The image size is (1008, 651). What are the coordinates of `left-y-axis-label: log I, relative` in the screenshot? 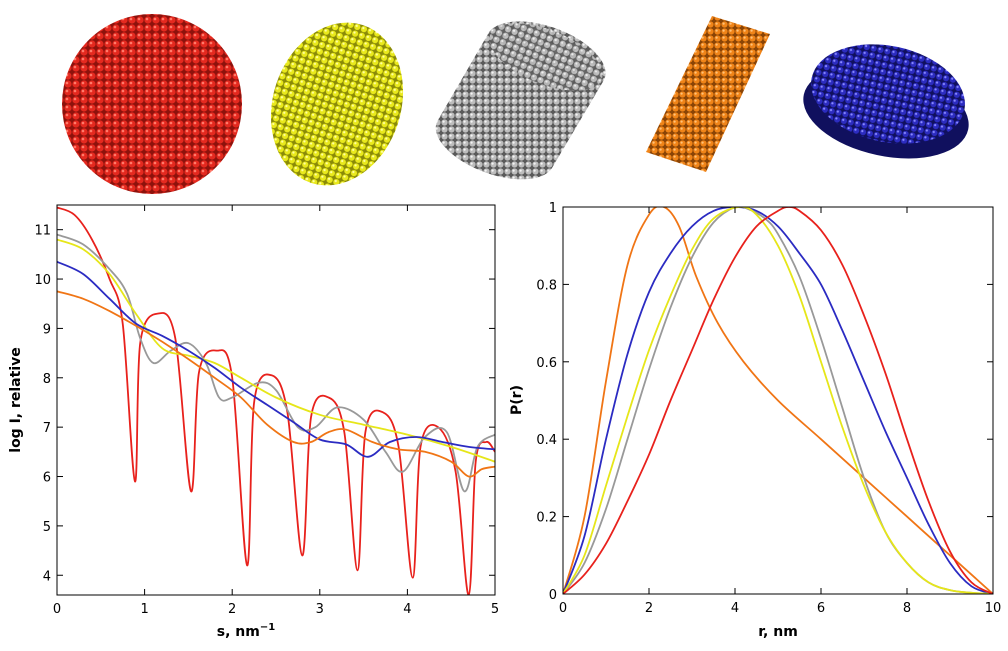 It's located at (16, 399).